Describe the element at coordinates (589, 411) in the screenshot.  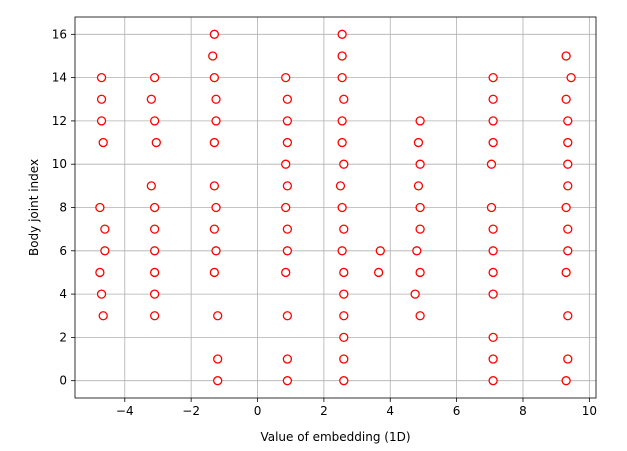
I see `x-tick-label: 10` at that location.